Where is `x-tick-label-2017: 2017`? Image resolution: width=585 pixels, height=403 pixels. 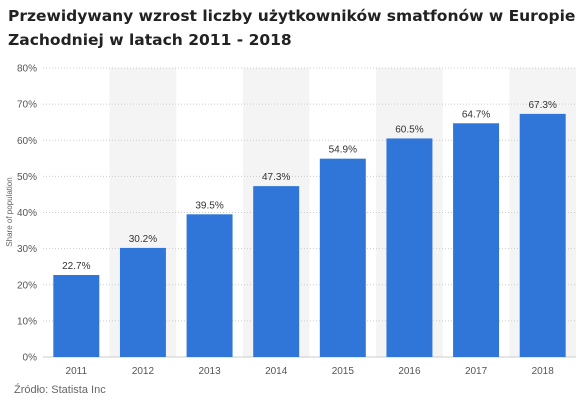
x-tick-label-2017: 2017 is located at coordinates (476, 371).